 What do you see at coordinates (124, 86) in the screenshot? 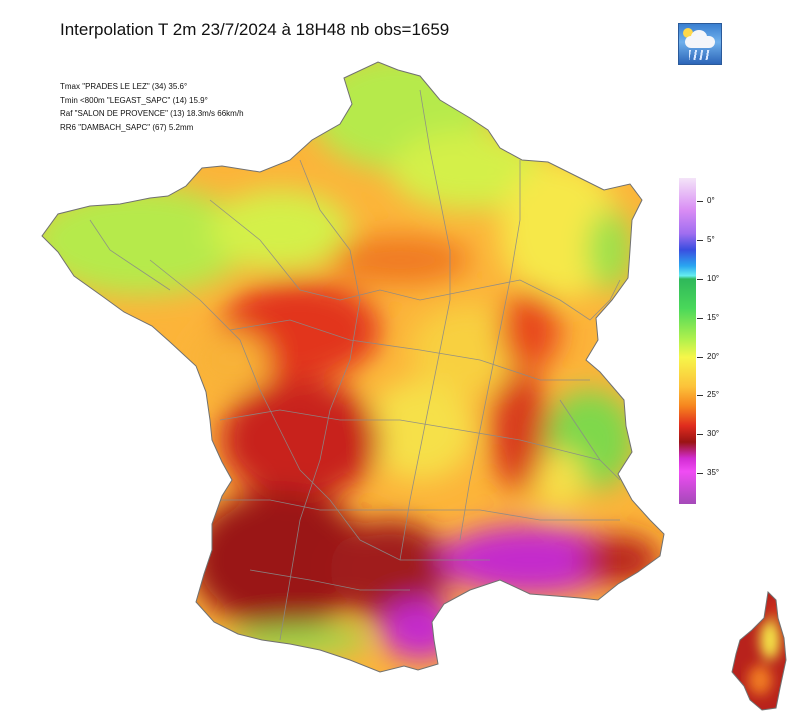
I see `stat-tmax: Tmax "PRADES LE LEZ" (34) 35.6°` at bounding box center [124, 86].